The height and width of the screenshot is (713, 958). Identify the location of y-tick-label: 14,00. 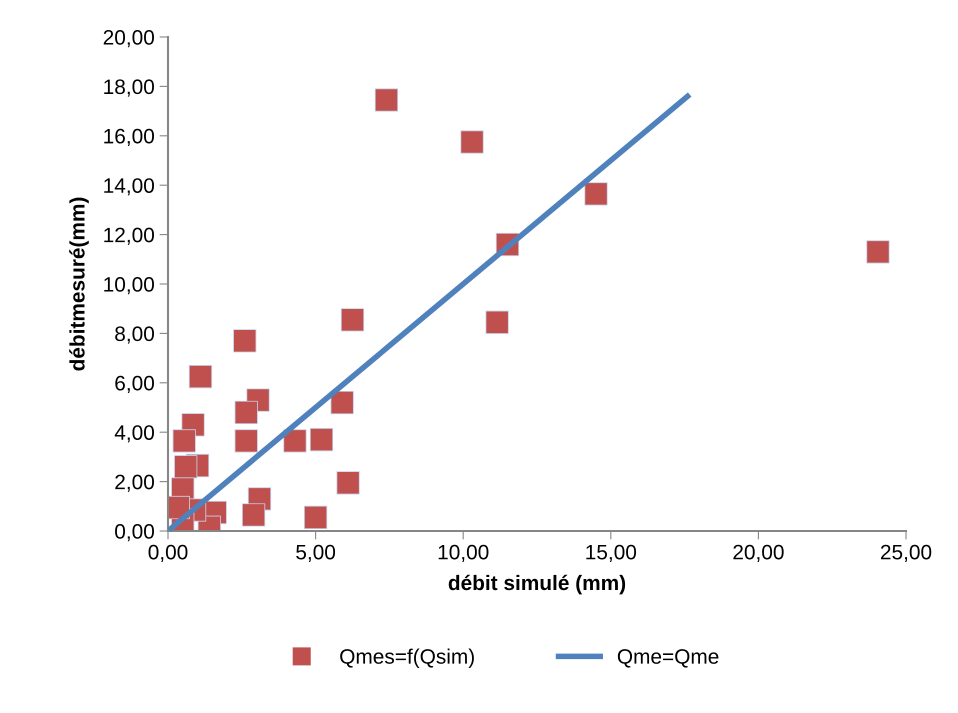
(129, 187).